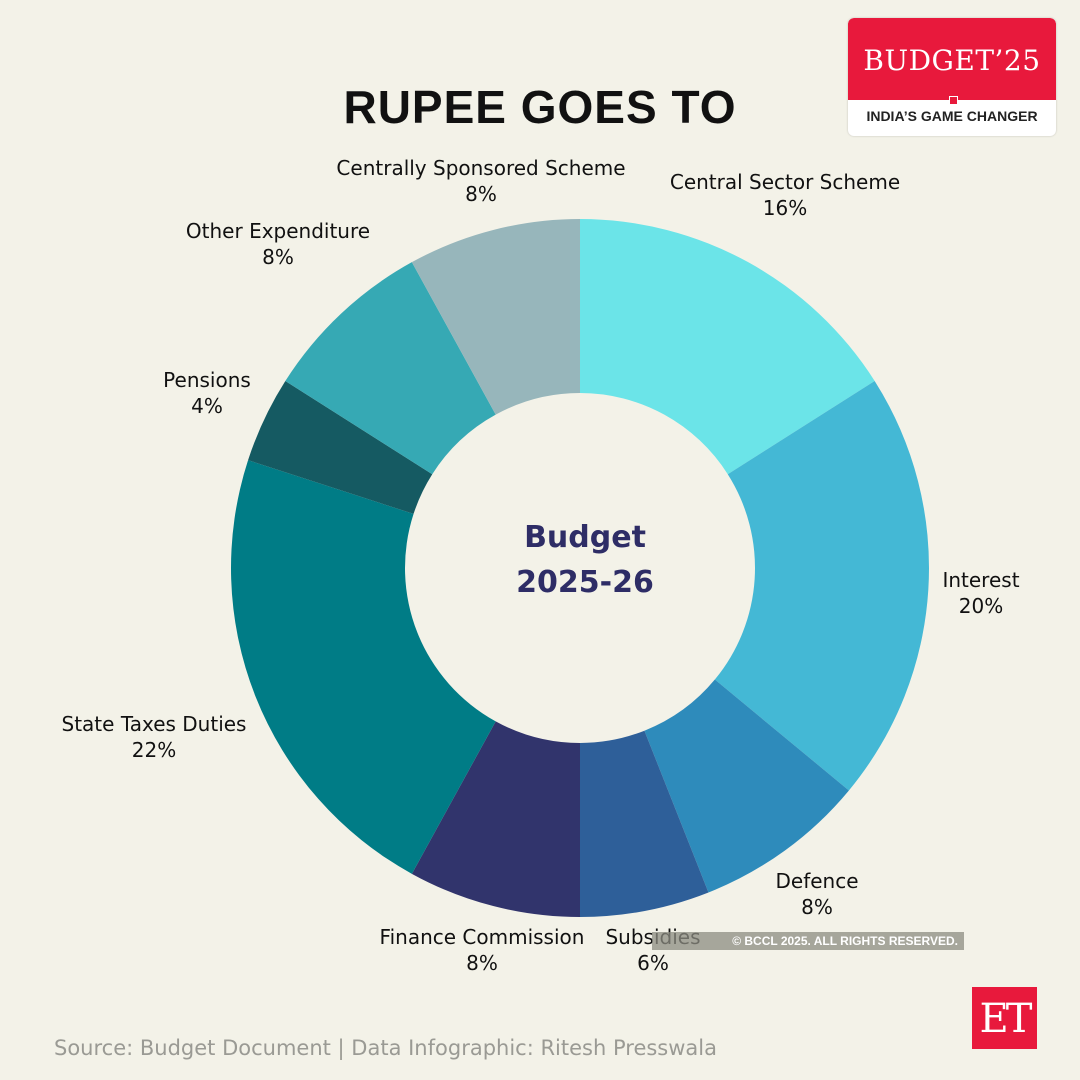  I want to click on slice-interest, so click(821, 585).